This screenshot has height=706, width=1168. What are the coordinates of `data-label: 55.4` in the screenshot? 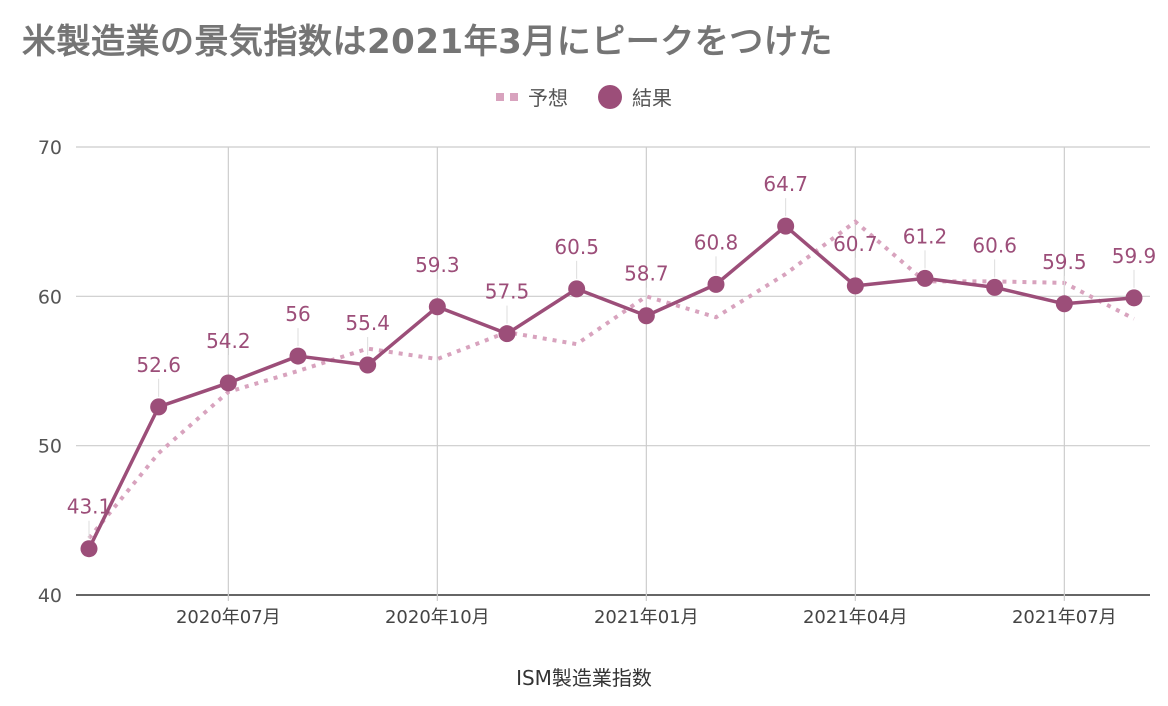 It's located at (367, 323).